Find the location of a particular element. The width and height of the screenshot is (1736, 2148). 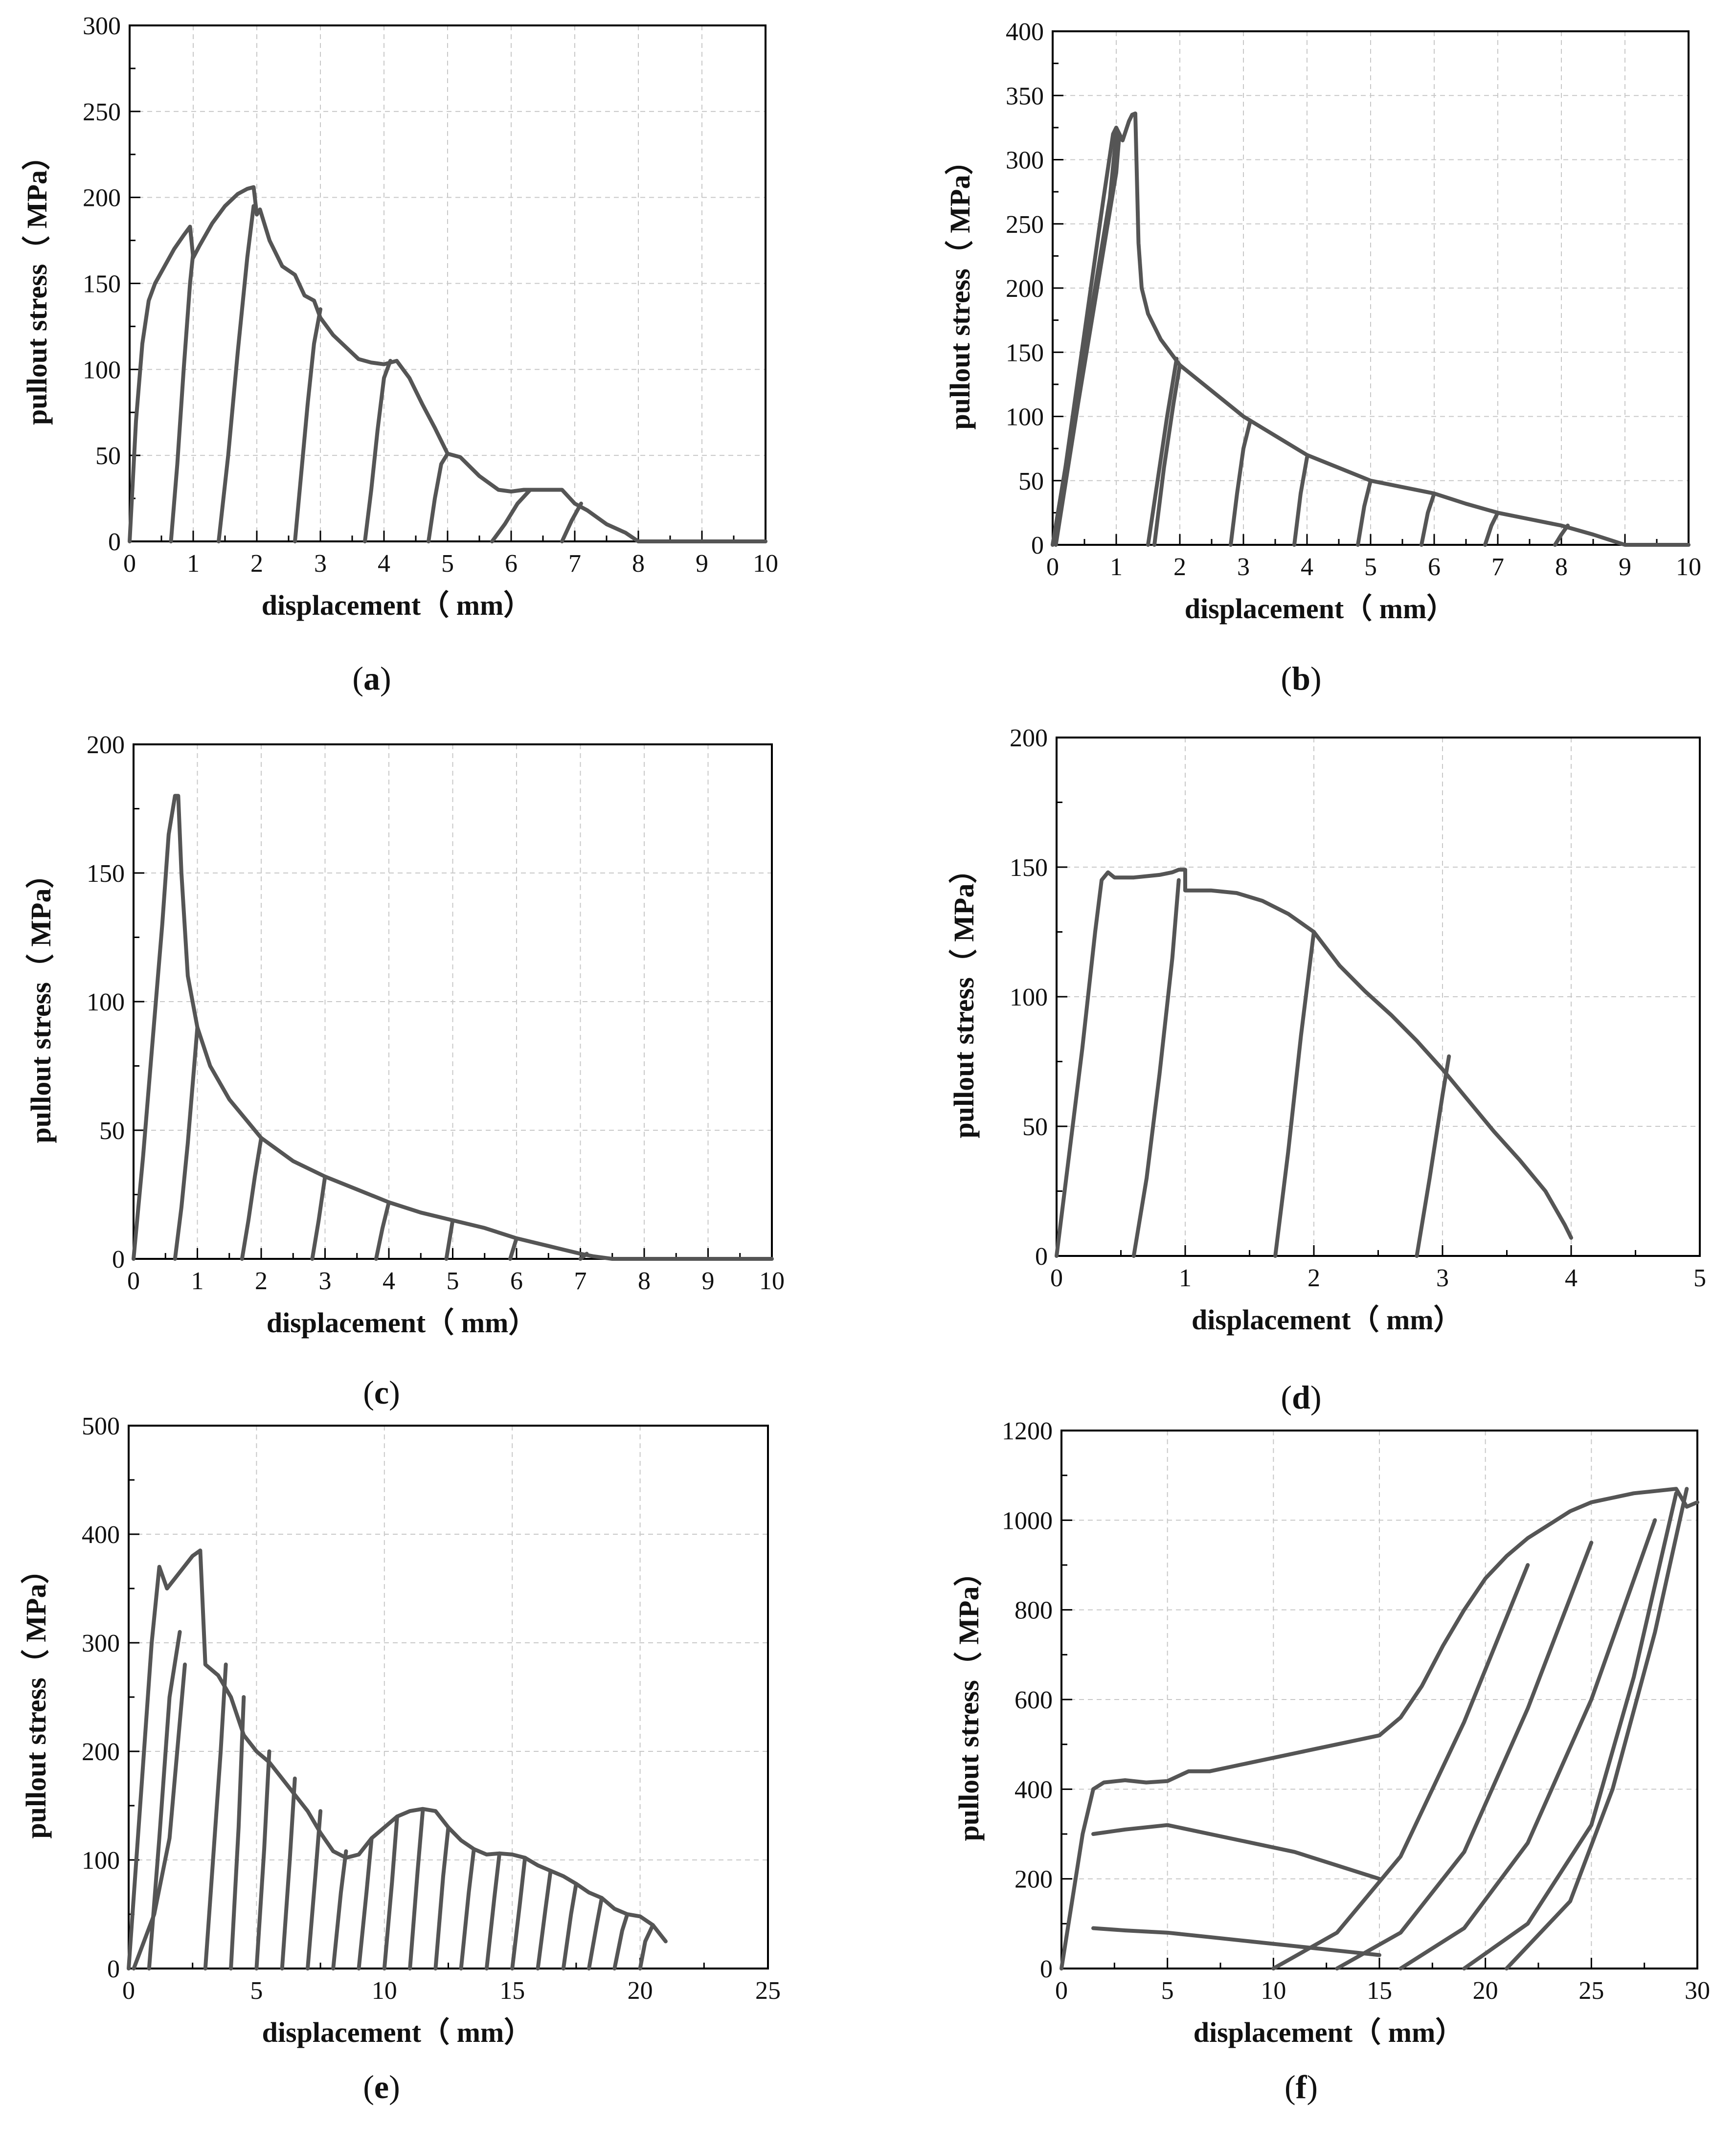

plot-frame is located at coordinates (448, 1697).